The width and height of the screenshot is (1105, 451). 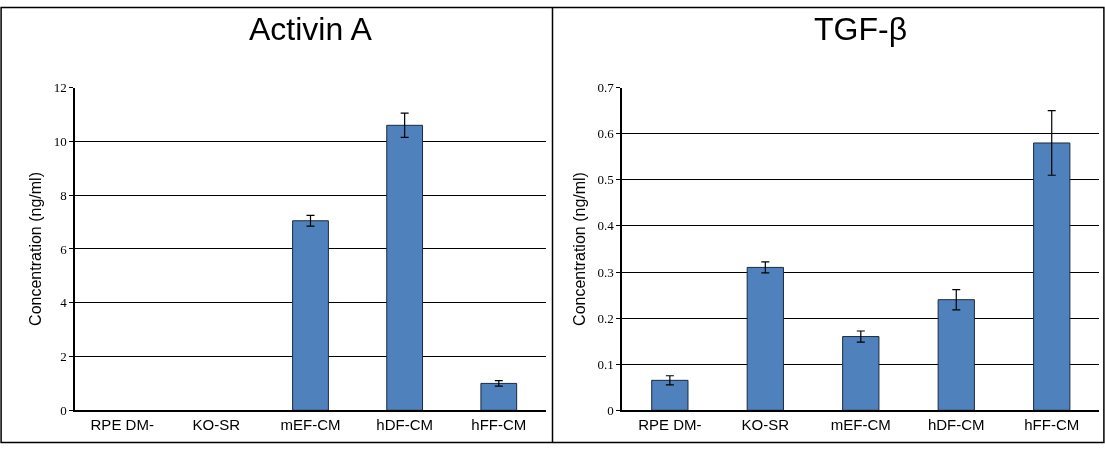 What do you see at coordinates (63, 357) in the screenshot?
I see `y-tick-label: 2` at bounding box center [63, 357].